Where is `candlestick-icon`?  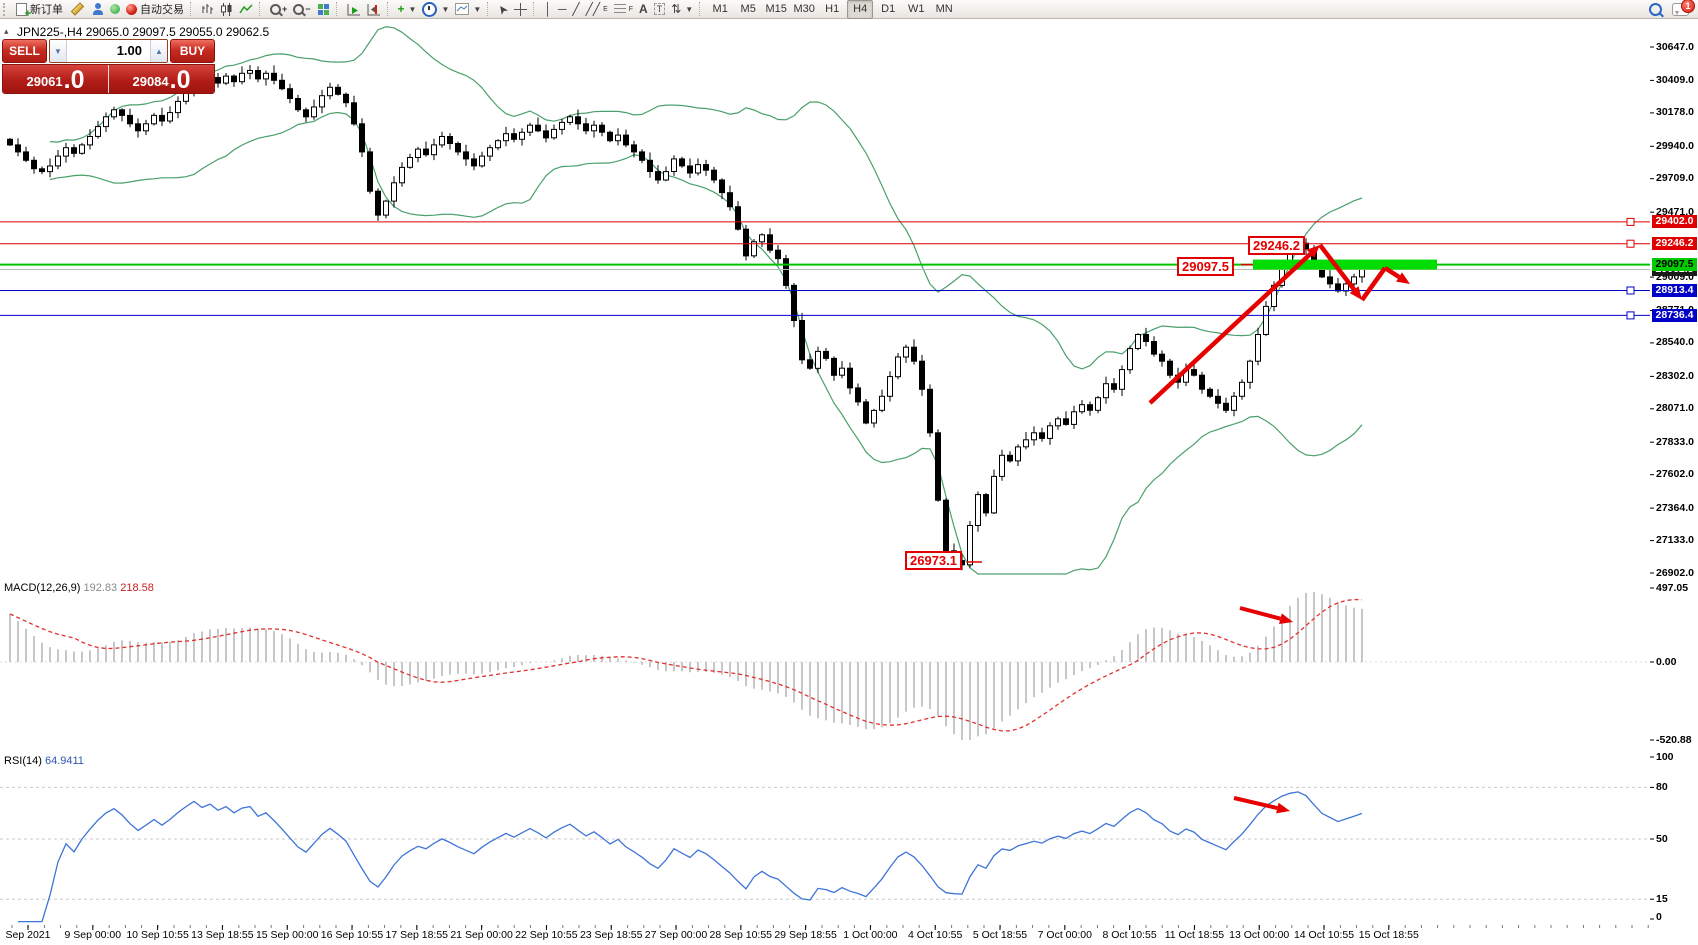 candlestick-icon is located at coordinates (226, 9).